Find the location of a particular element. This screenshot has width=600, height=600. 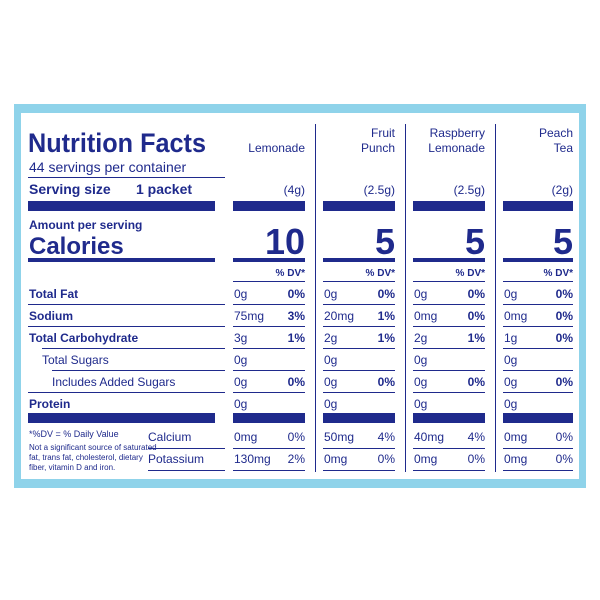

thin-rule is located at coordinates (126, 177).